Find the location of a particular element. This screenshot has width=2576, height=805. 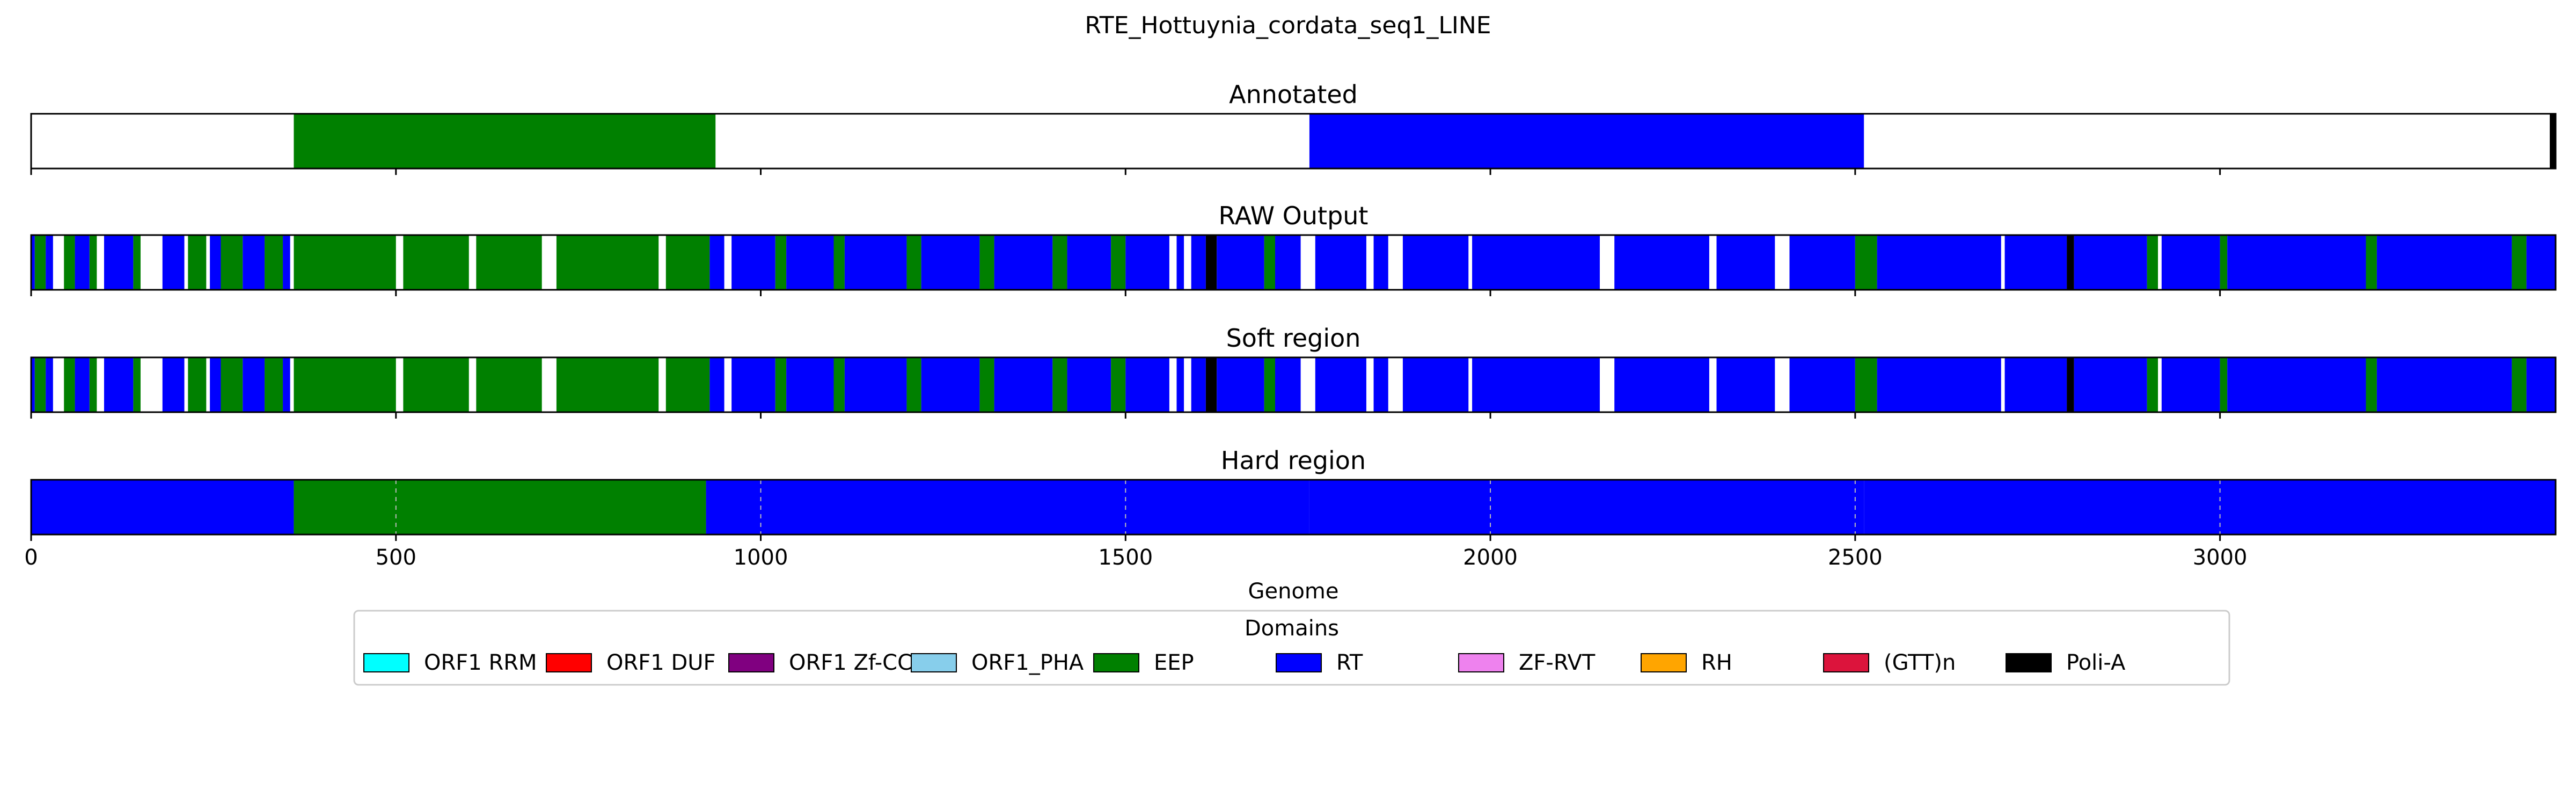

track-hard-region: Hard region is located at coordinates (1293, 493).